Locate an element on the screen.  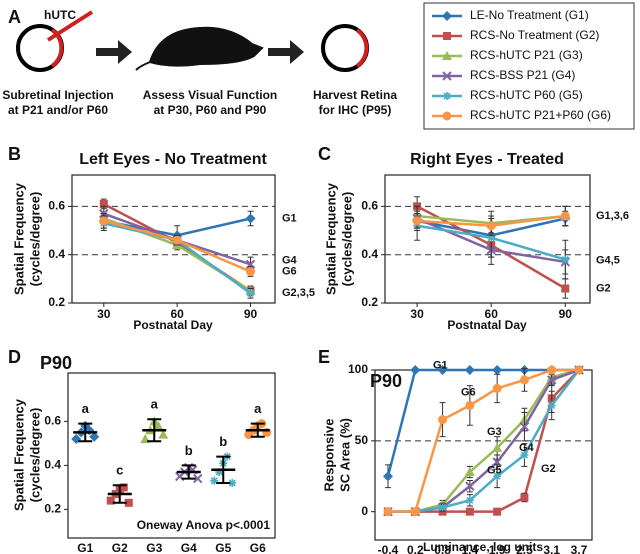
step-caption: Assess Visual Function is located at coordinates (210, 95).